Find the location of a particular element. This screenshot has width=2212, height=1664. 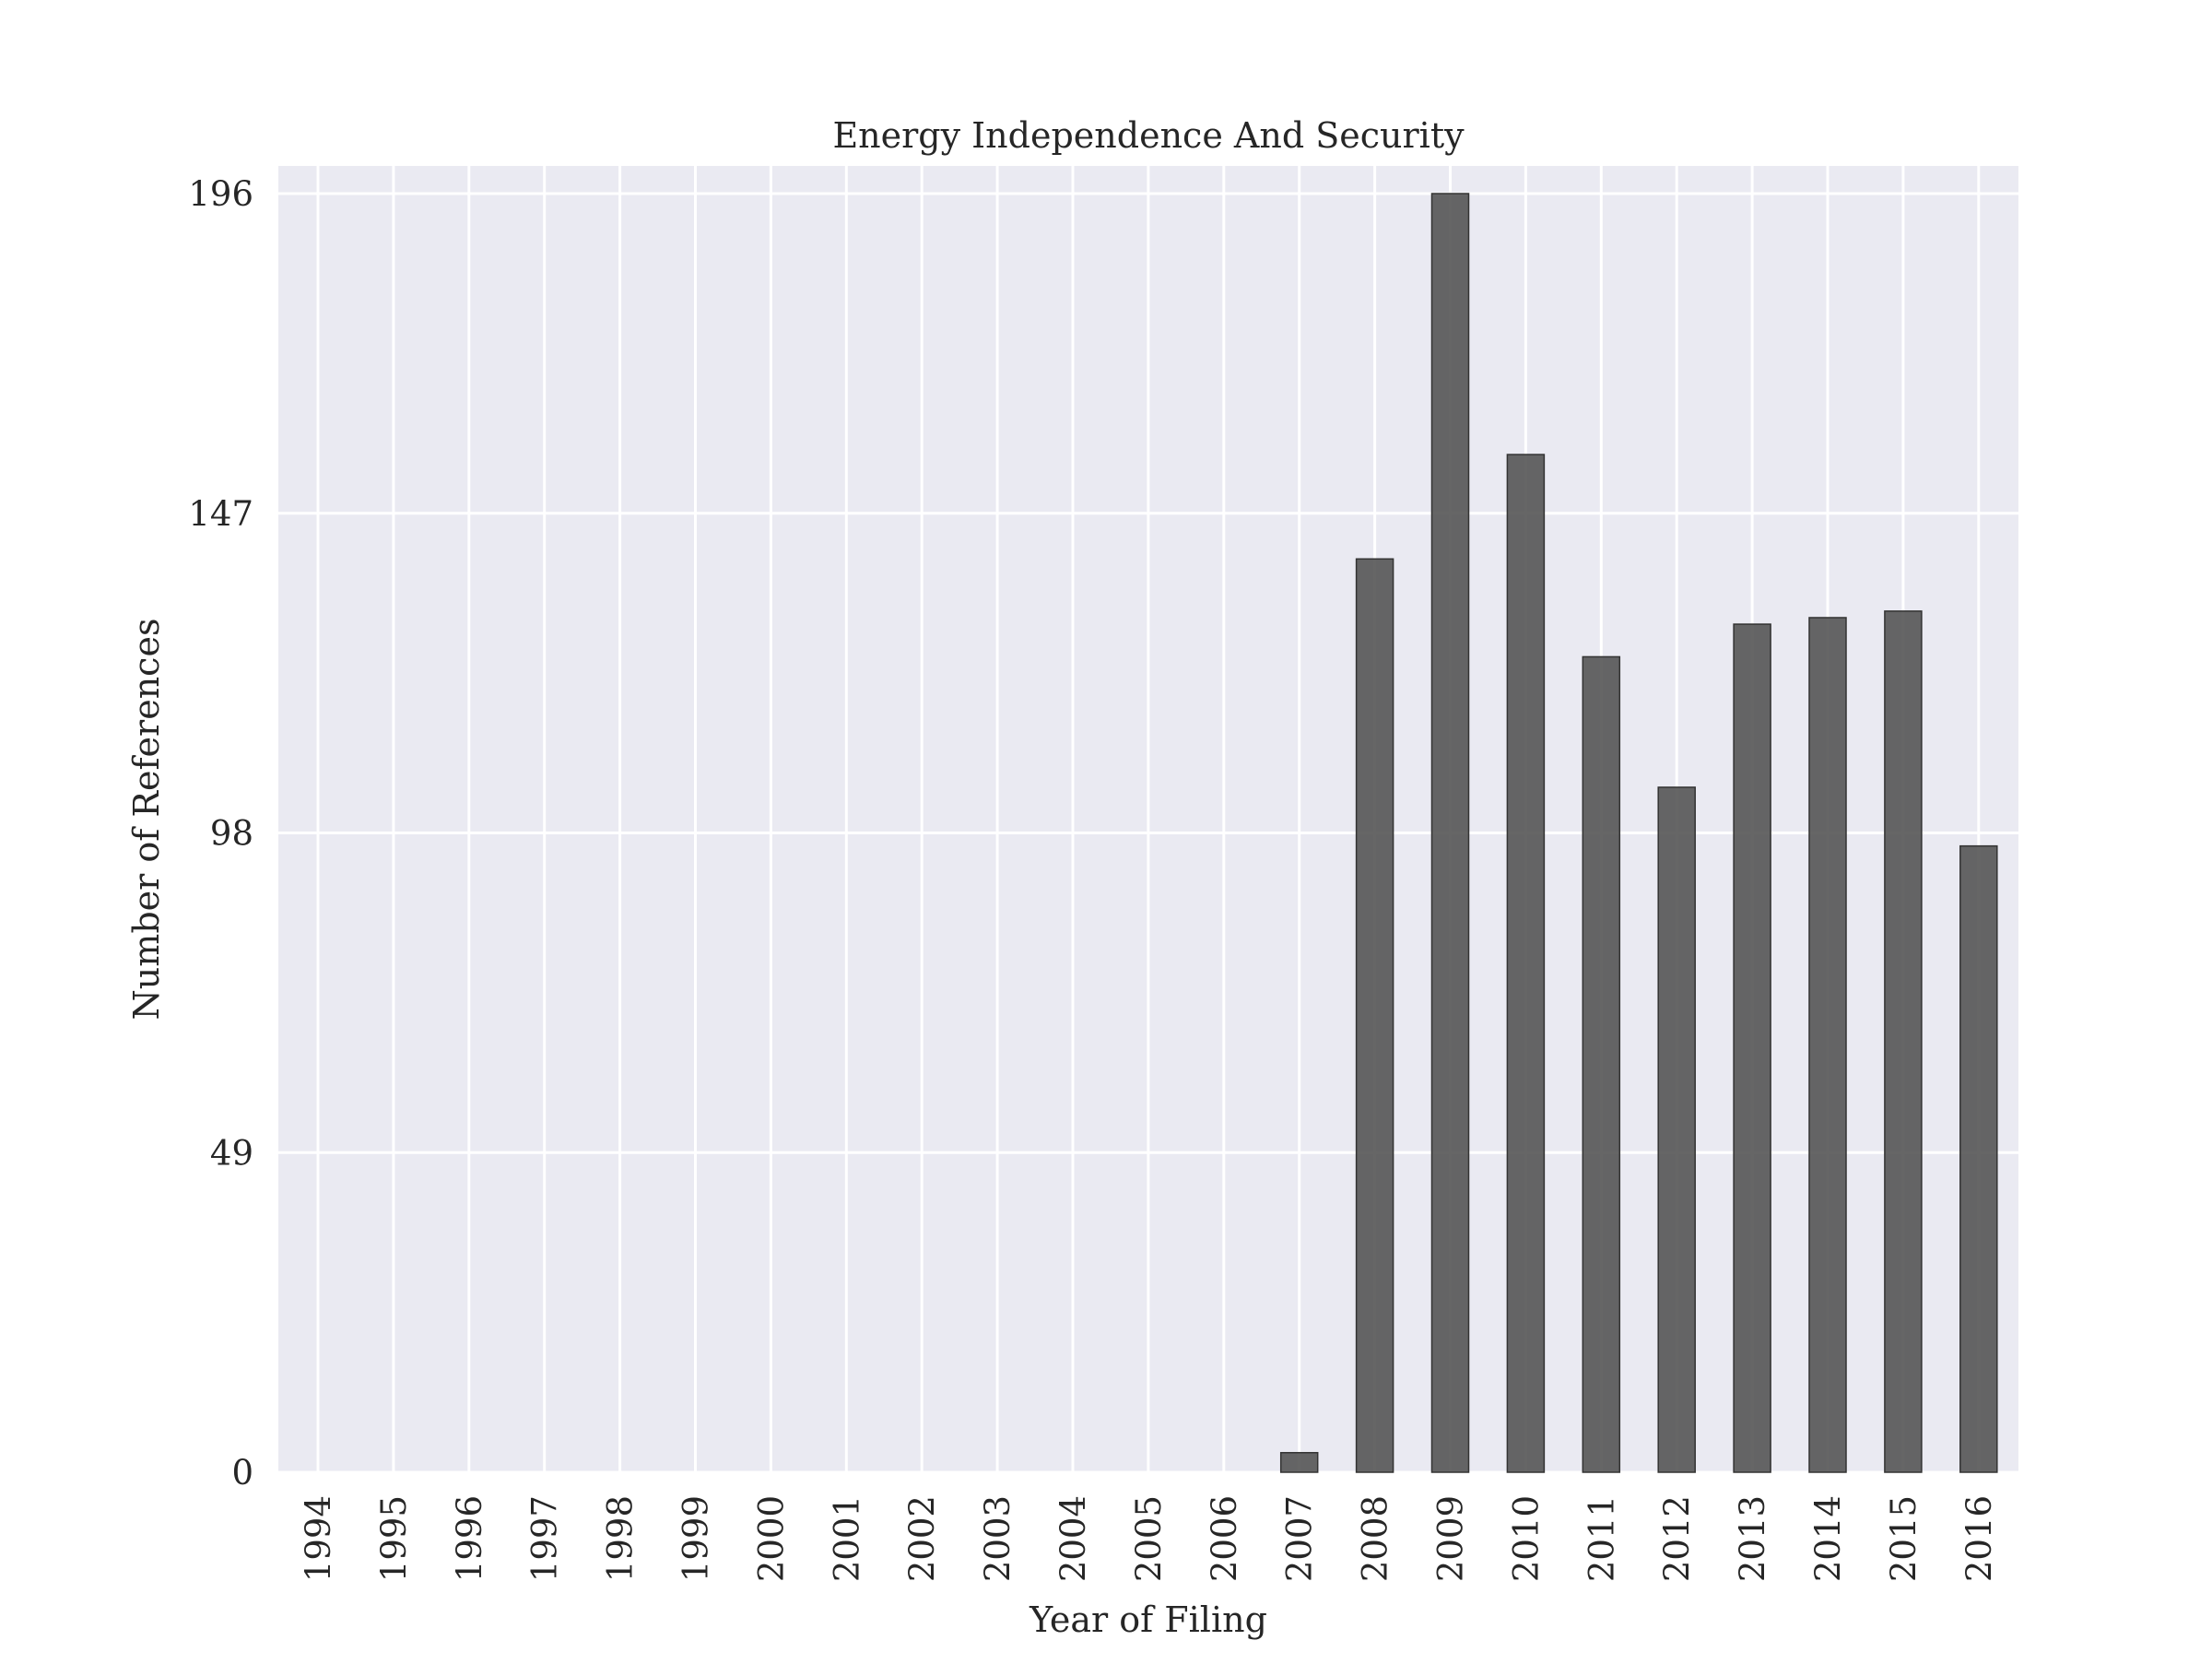

bar-2010 is located at coordinates (1526, 963).